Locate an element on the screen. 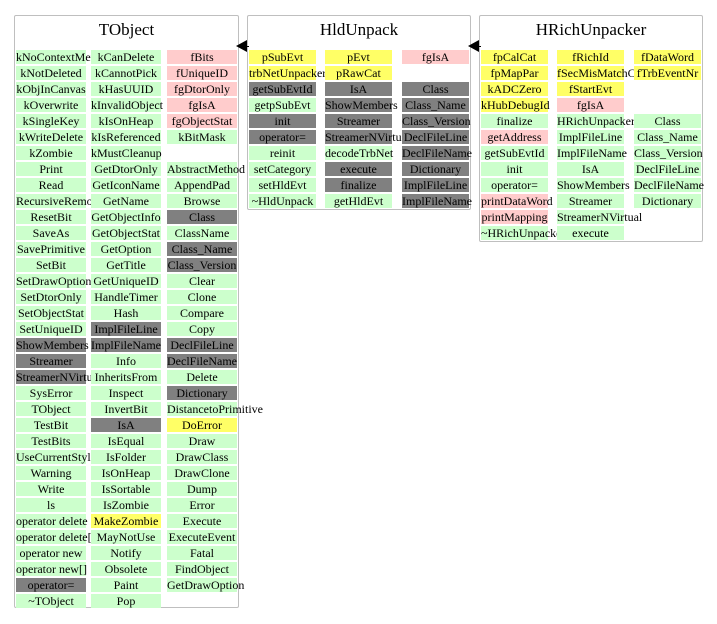  member-cell: GetDrawOption is located at coordinates (206, 585).